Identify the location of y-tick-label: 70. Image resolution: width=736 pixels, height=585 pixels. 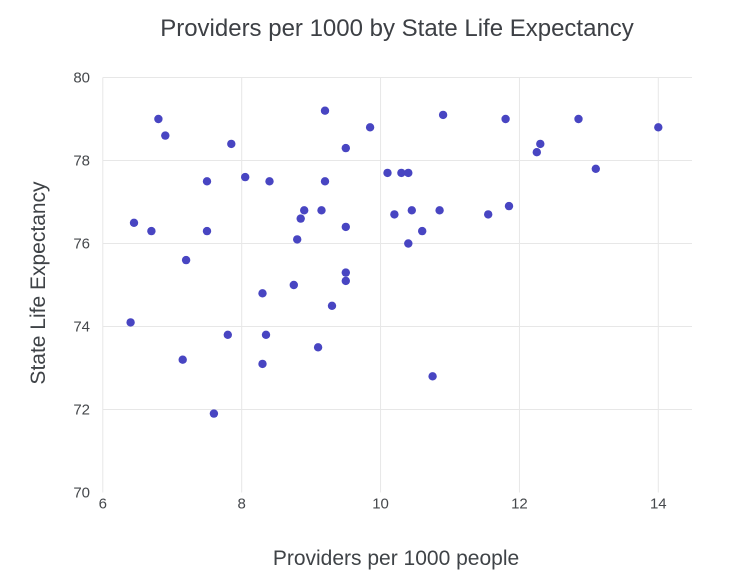
(81, 493).